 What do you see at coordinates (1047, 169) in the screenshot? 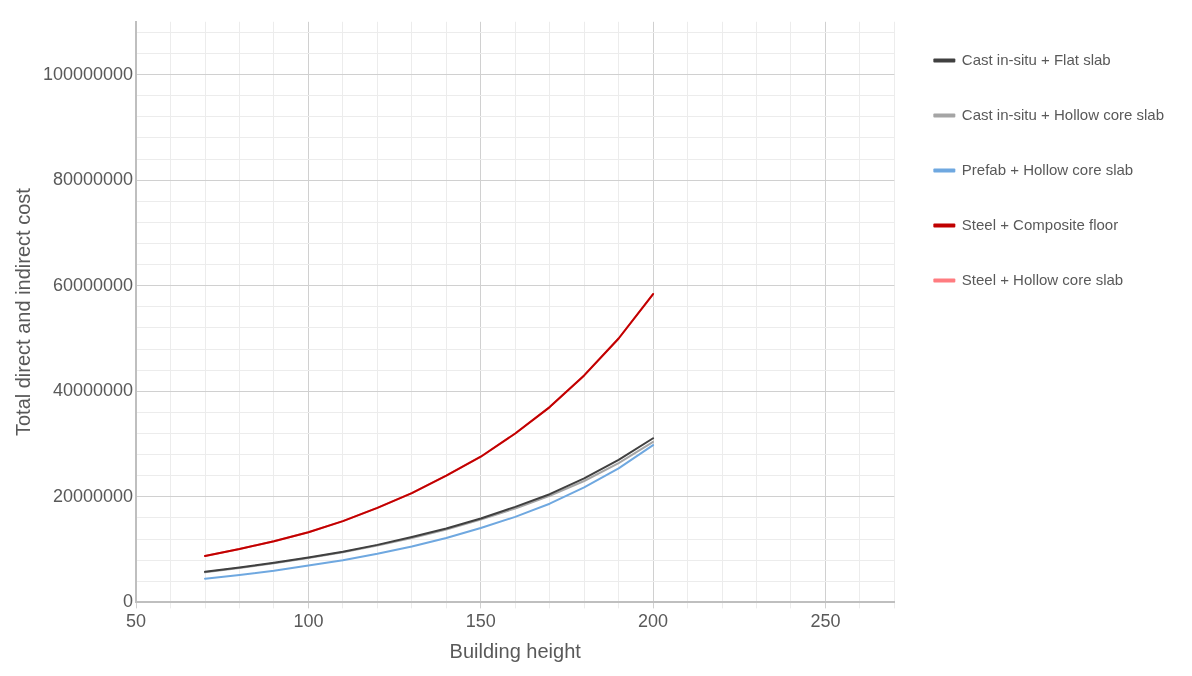
I see `legend-label: Prefab + Hollow core slab` at bounding box center [1047, 169].